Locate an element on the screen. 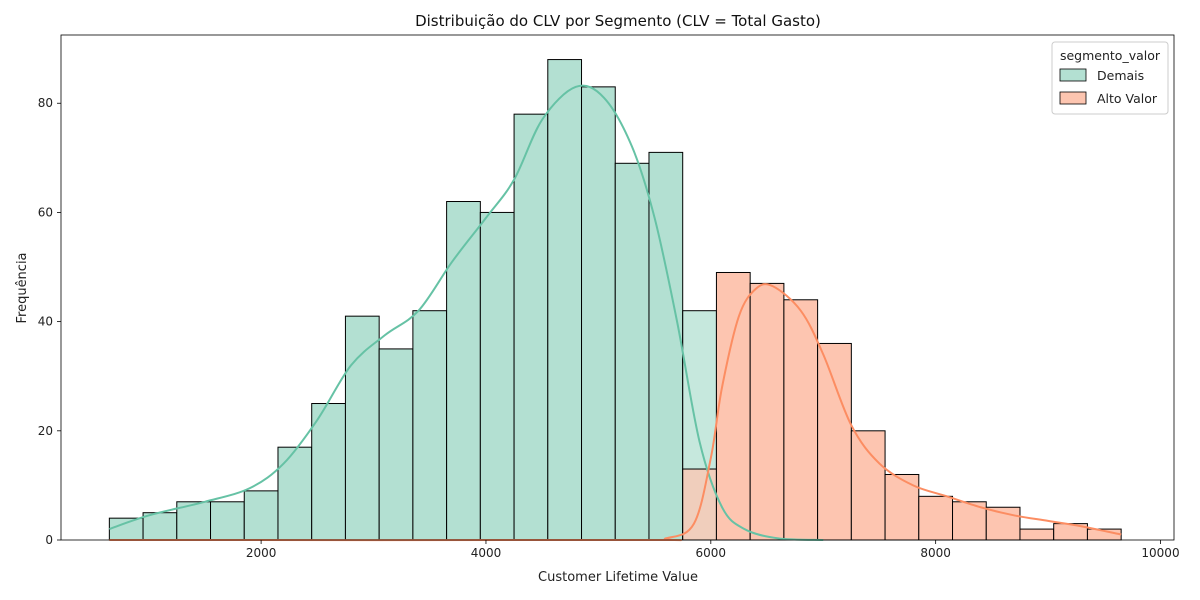 The height and width of the screenshot is (600, 1200). y-tick-label-80: 80 is located at coordinates (45, 103).